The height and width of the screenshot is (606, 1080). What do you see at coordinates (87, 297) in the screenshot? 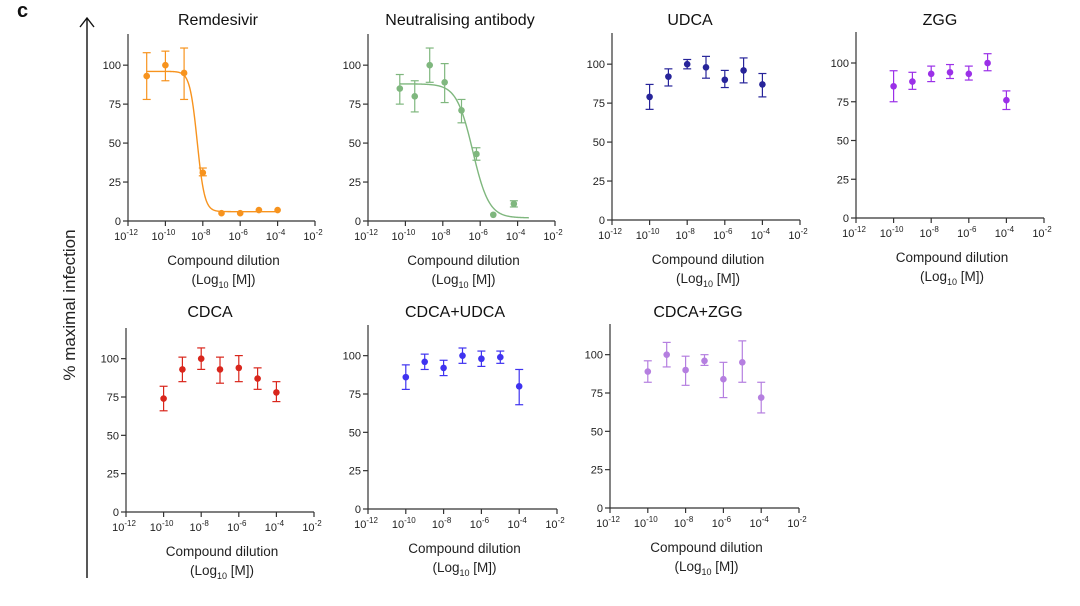
I see `shared-y-axis-arrow` at bounding box center [87, 297].